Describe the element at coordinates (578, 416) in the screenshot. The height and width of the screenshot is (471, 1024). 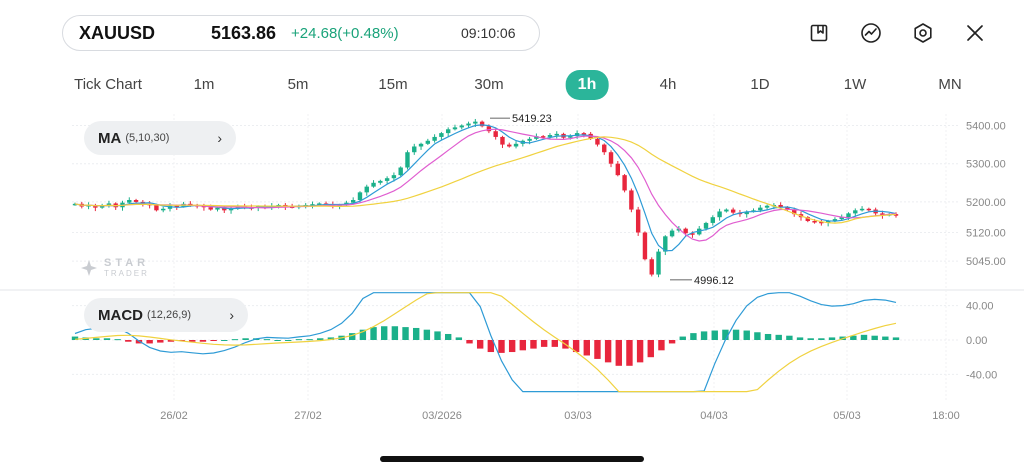
I see `time-axis-label: 03/03` at that location.